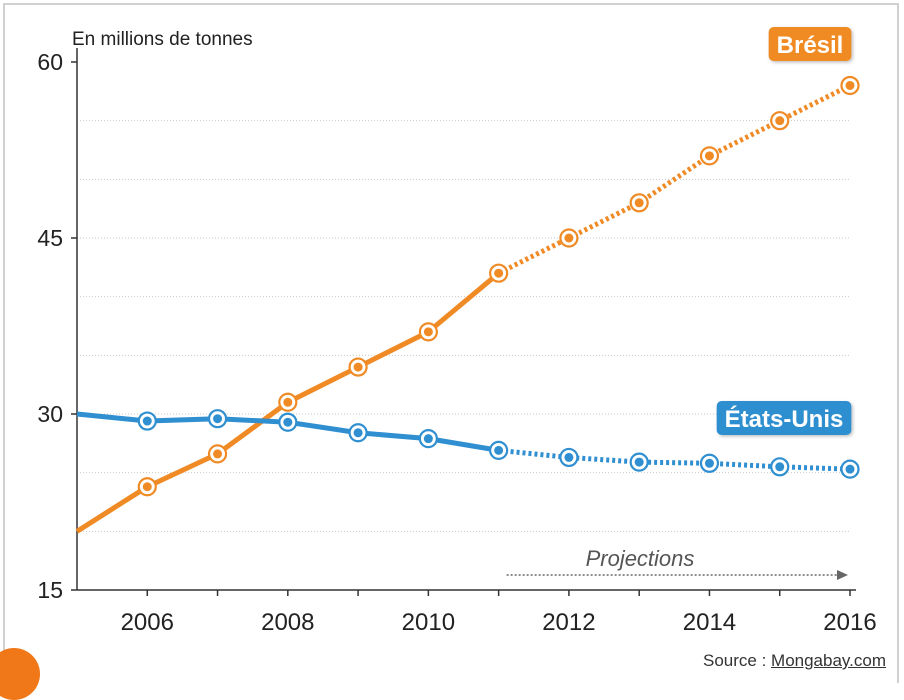 This screenshot has height=700, width=904. I want to click on x-tick-label: 2014, so click(709, 622).